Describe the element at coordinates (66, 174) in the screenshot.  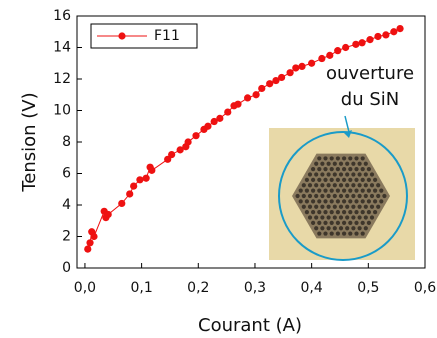
I see `y-tick-label: 6` at that location.